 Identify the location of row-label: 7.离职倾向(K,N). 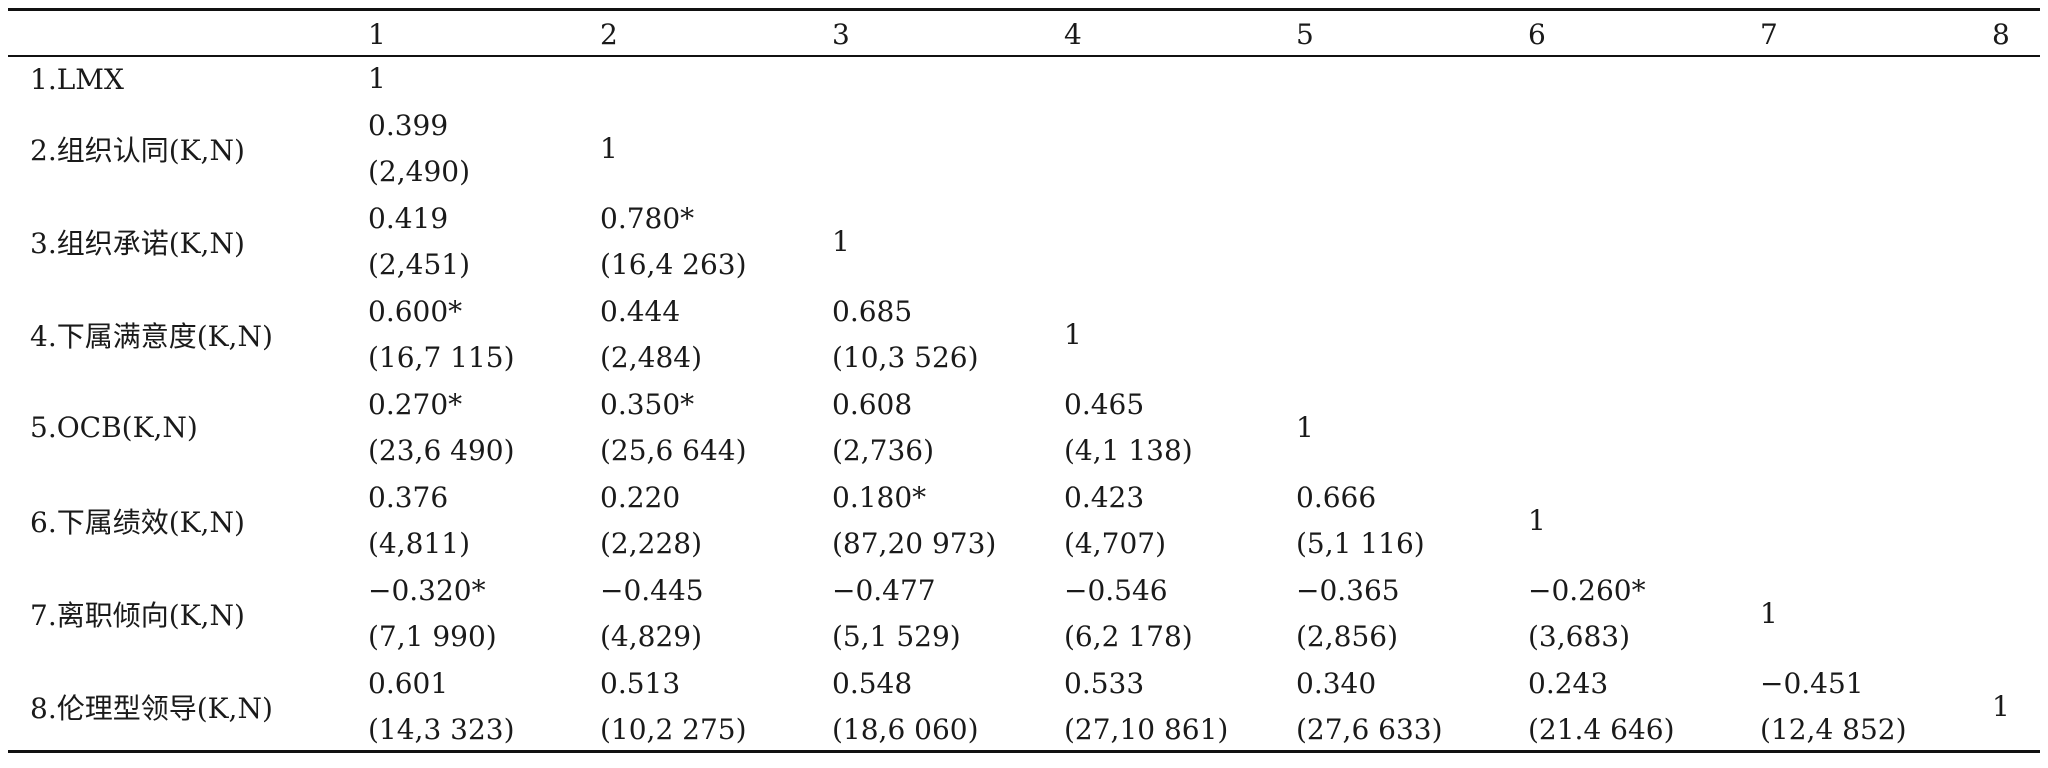
(137, 615).